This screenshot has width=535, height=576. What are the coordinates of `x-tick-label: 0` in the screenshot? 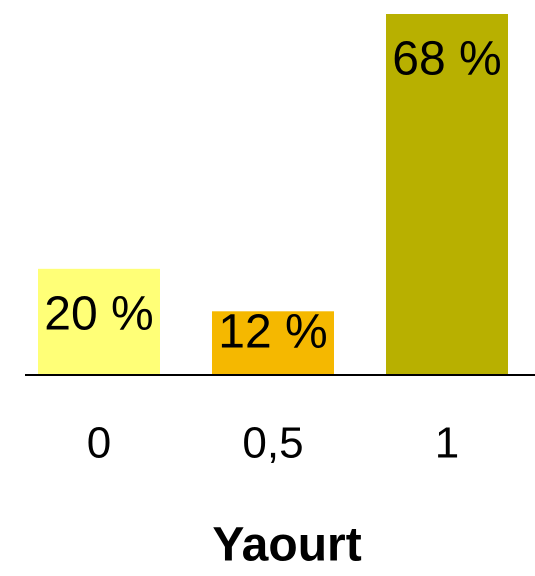 It's located at (99, 443).